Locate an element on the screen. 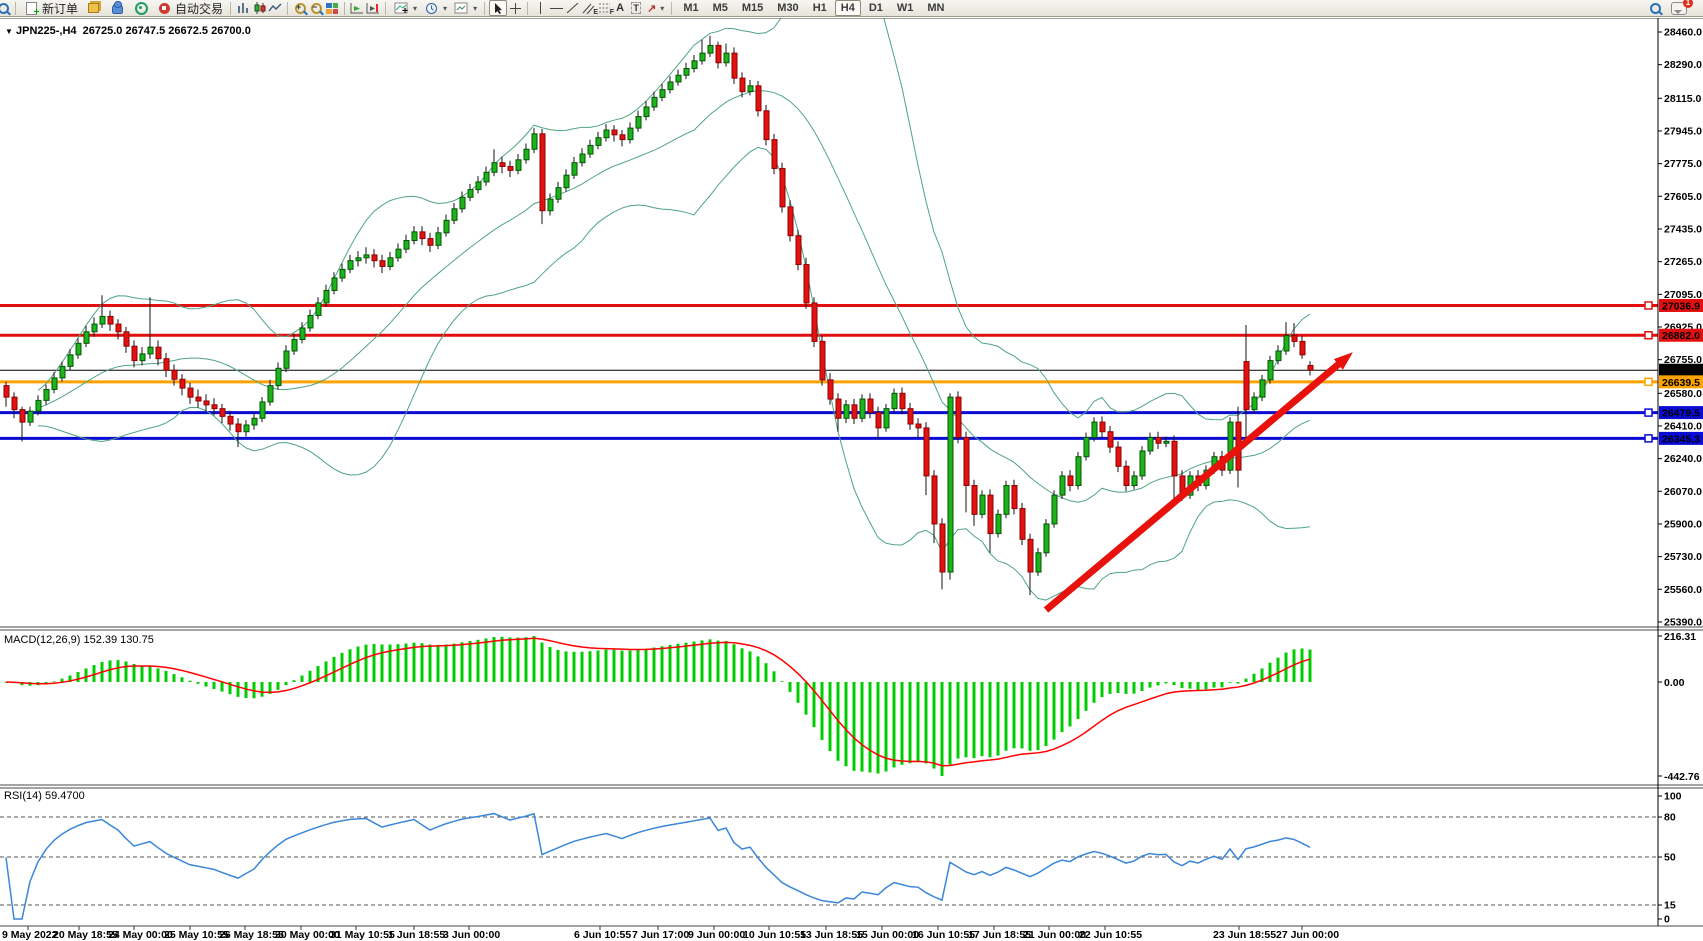 Image resolution: width=1703 pixels, height=941 pixels. period-button: ▾ is located at coordinates (435, 8).